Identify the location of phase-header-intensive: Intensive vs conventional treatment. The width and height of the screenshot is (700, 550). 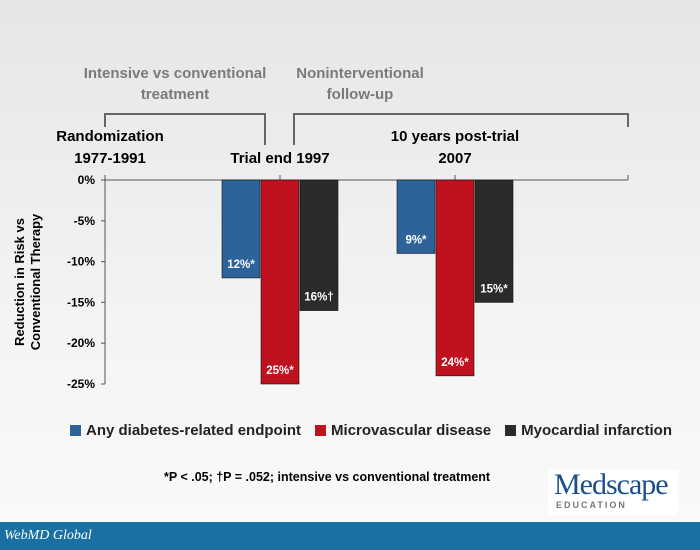
(175, 84).